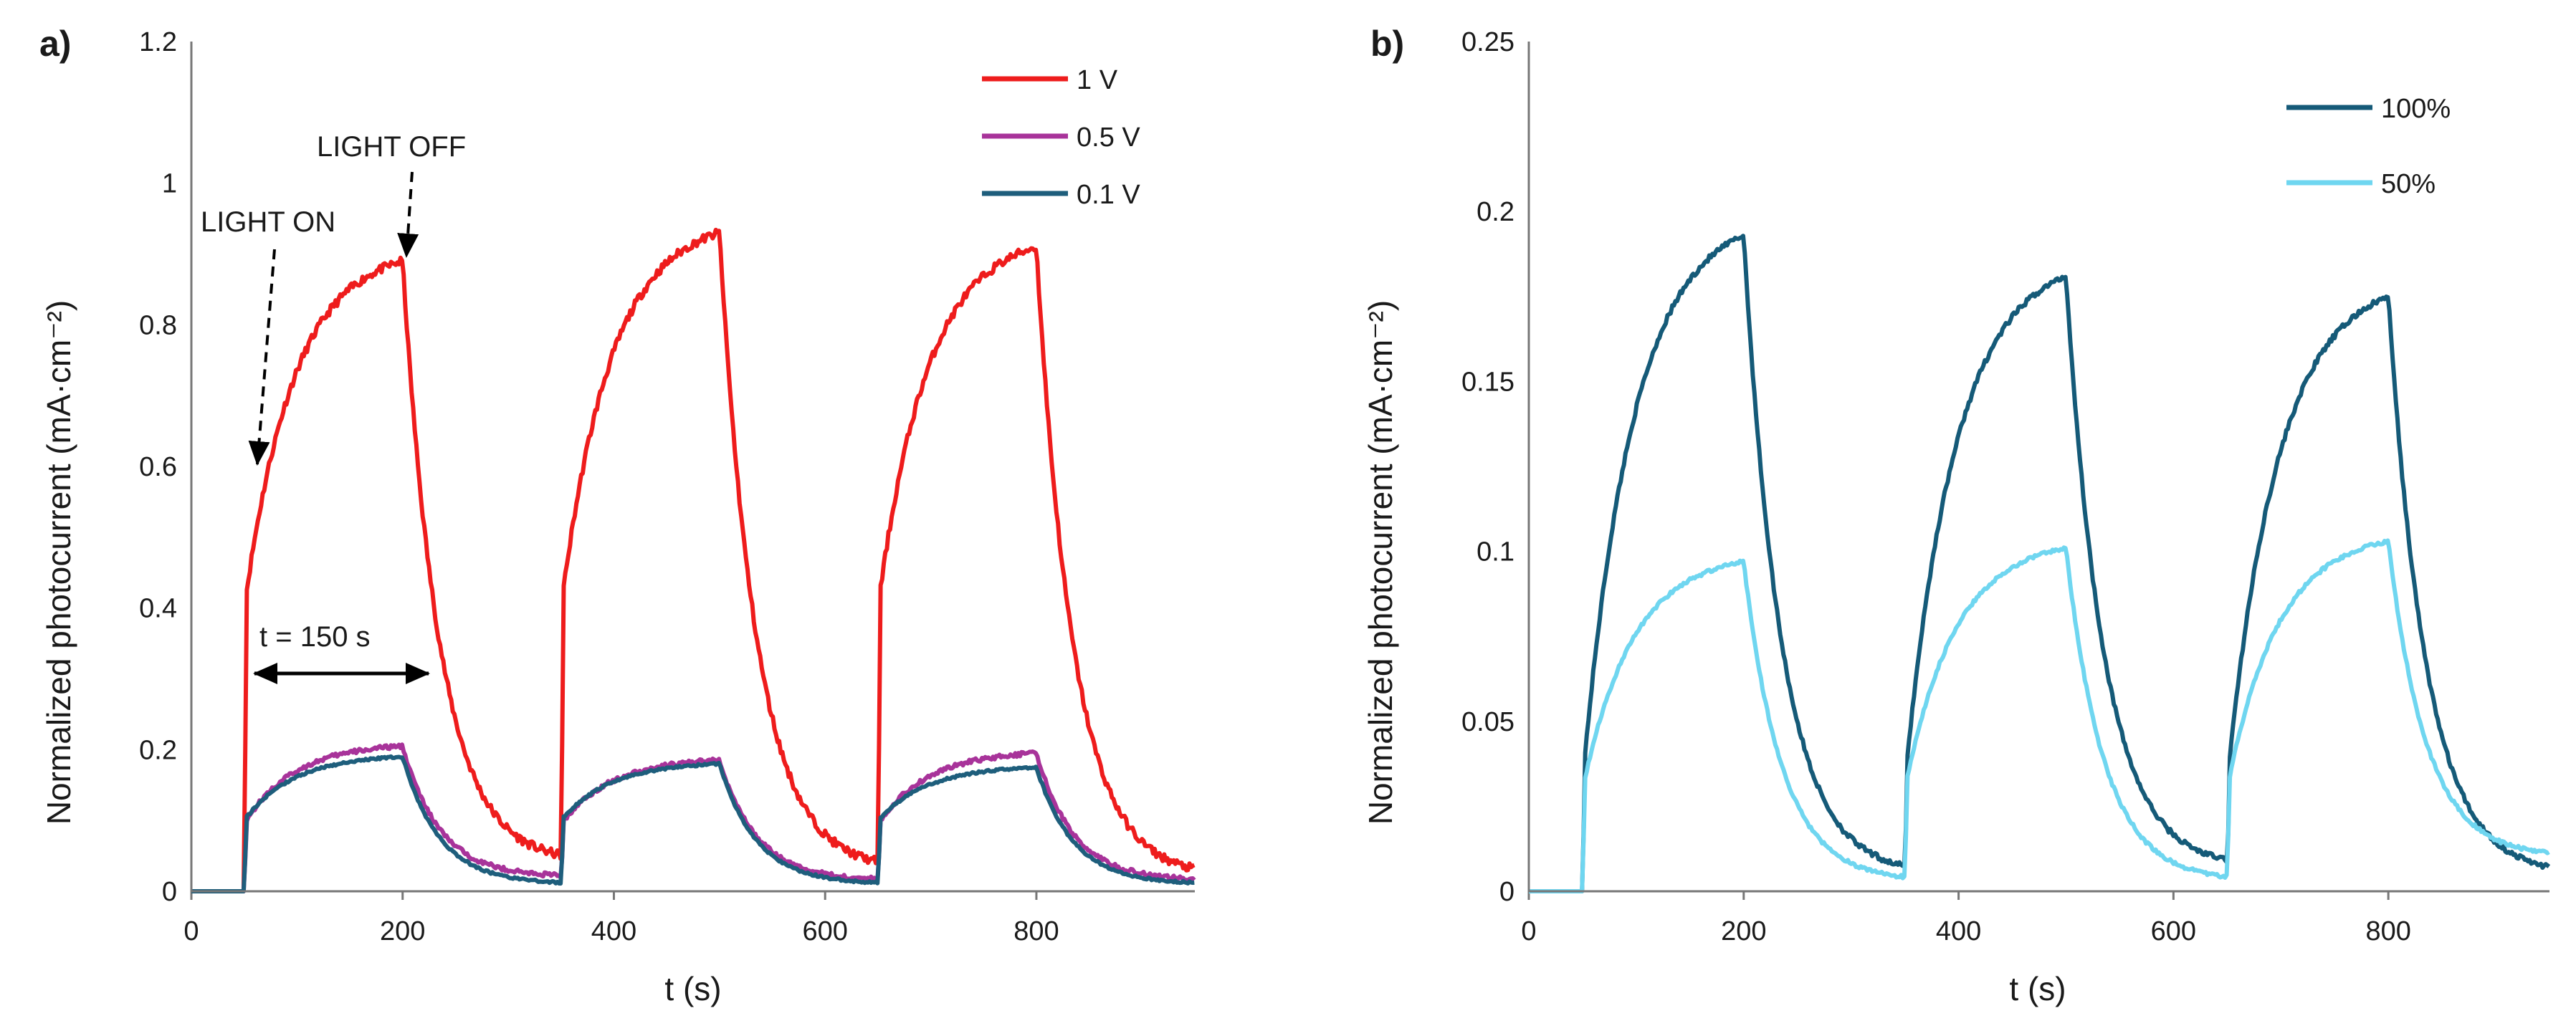 The image size is (2576, 1036). I want to click on panel-b-x-ticks: 0 200 400 600 800, so click(1966, 918).